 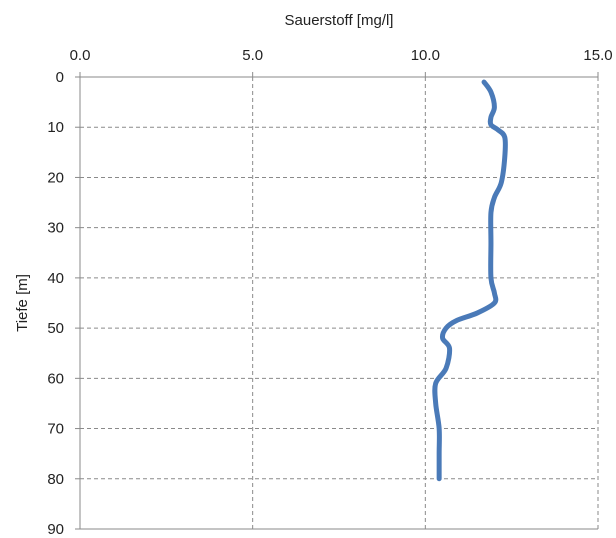 I want to click on x-tick-label: 10.0, so click(x=425, y=55).